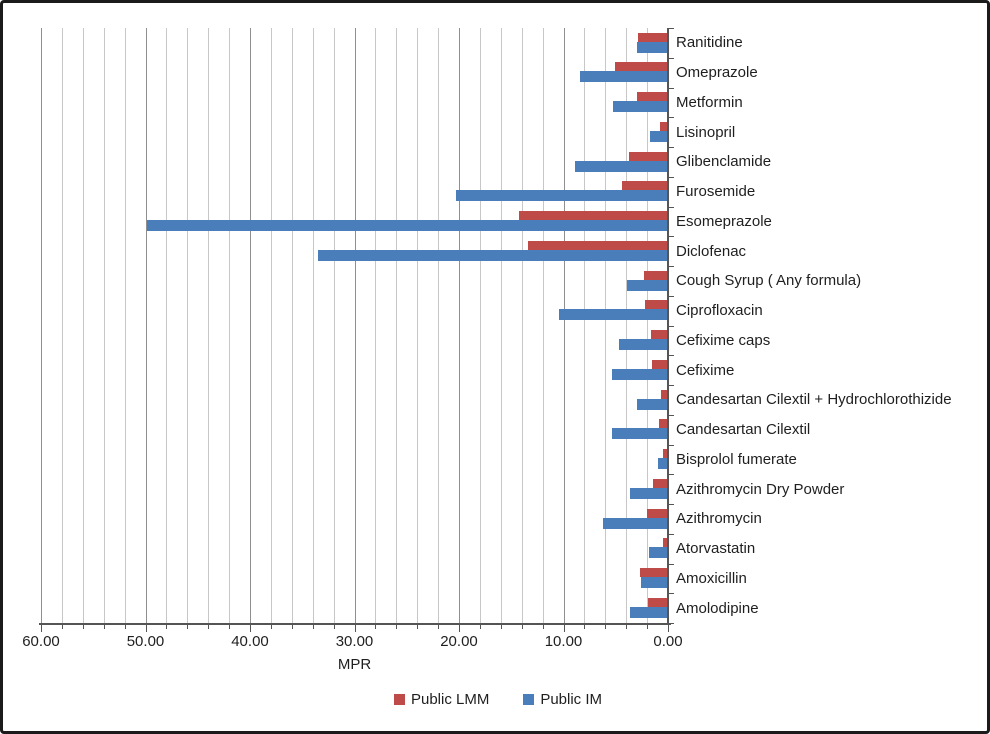 This screenshot has width=990, height=734. I want to click on category-label: Diclofenac, so click(711, 251).